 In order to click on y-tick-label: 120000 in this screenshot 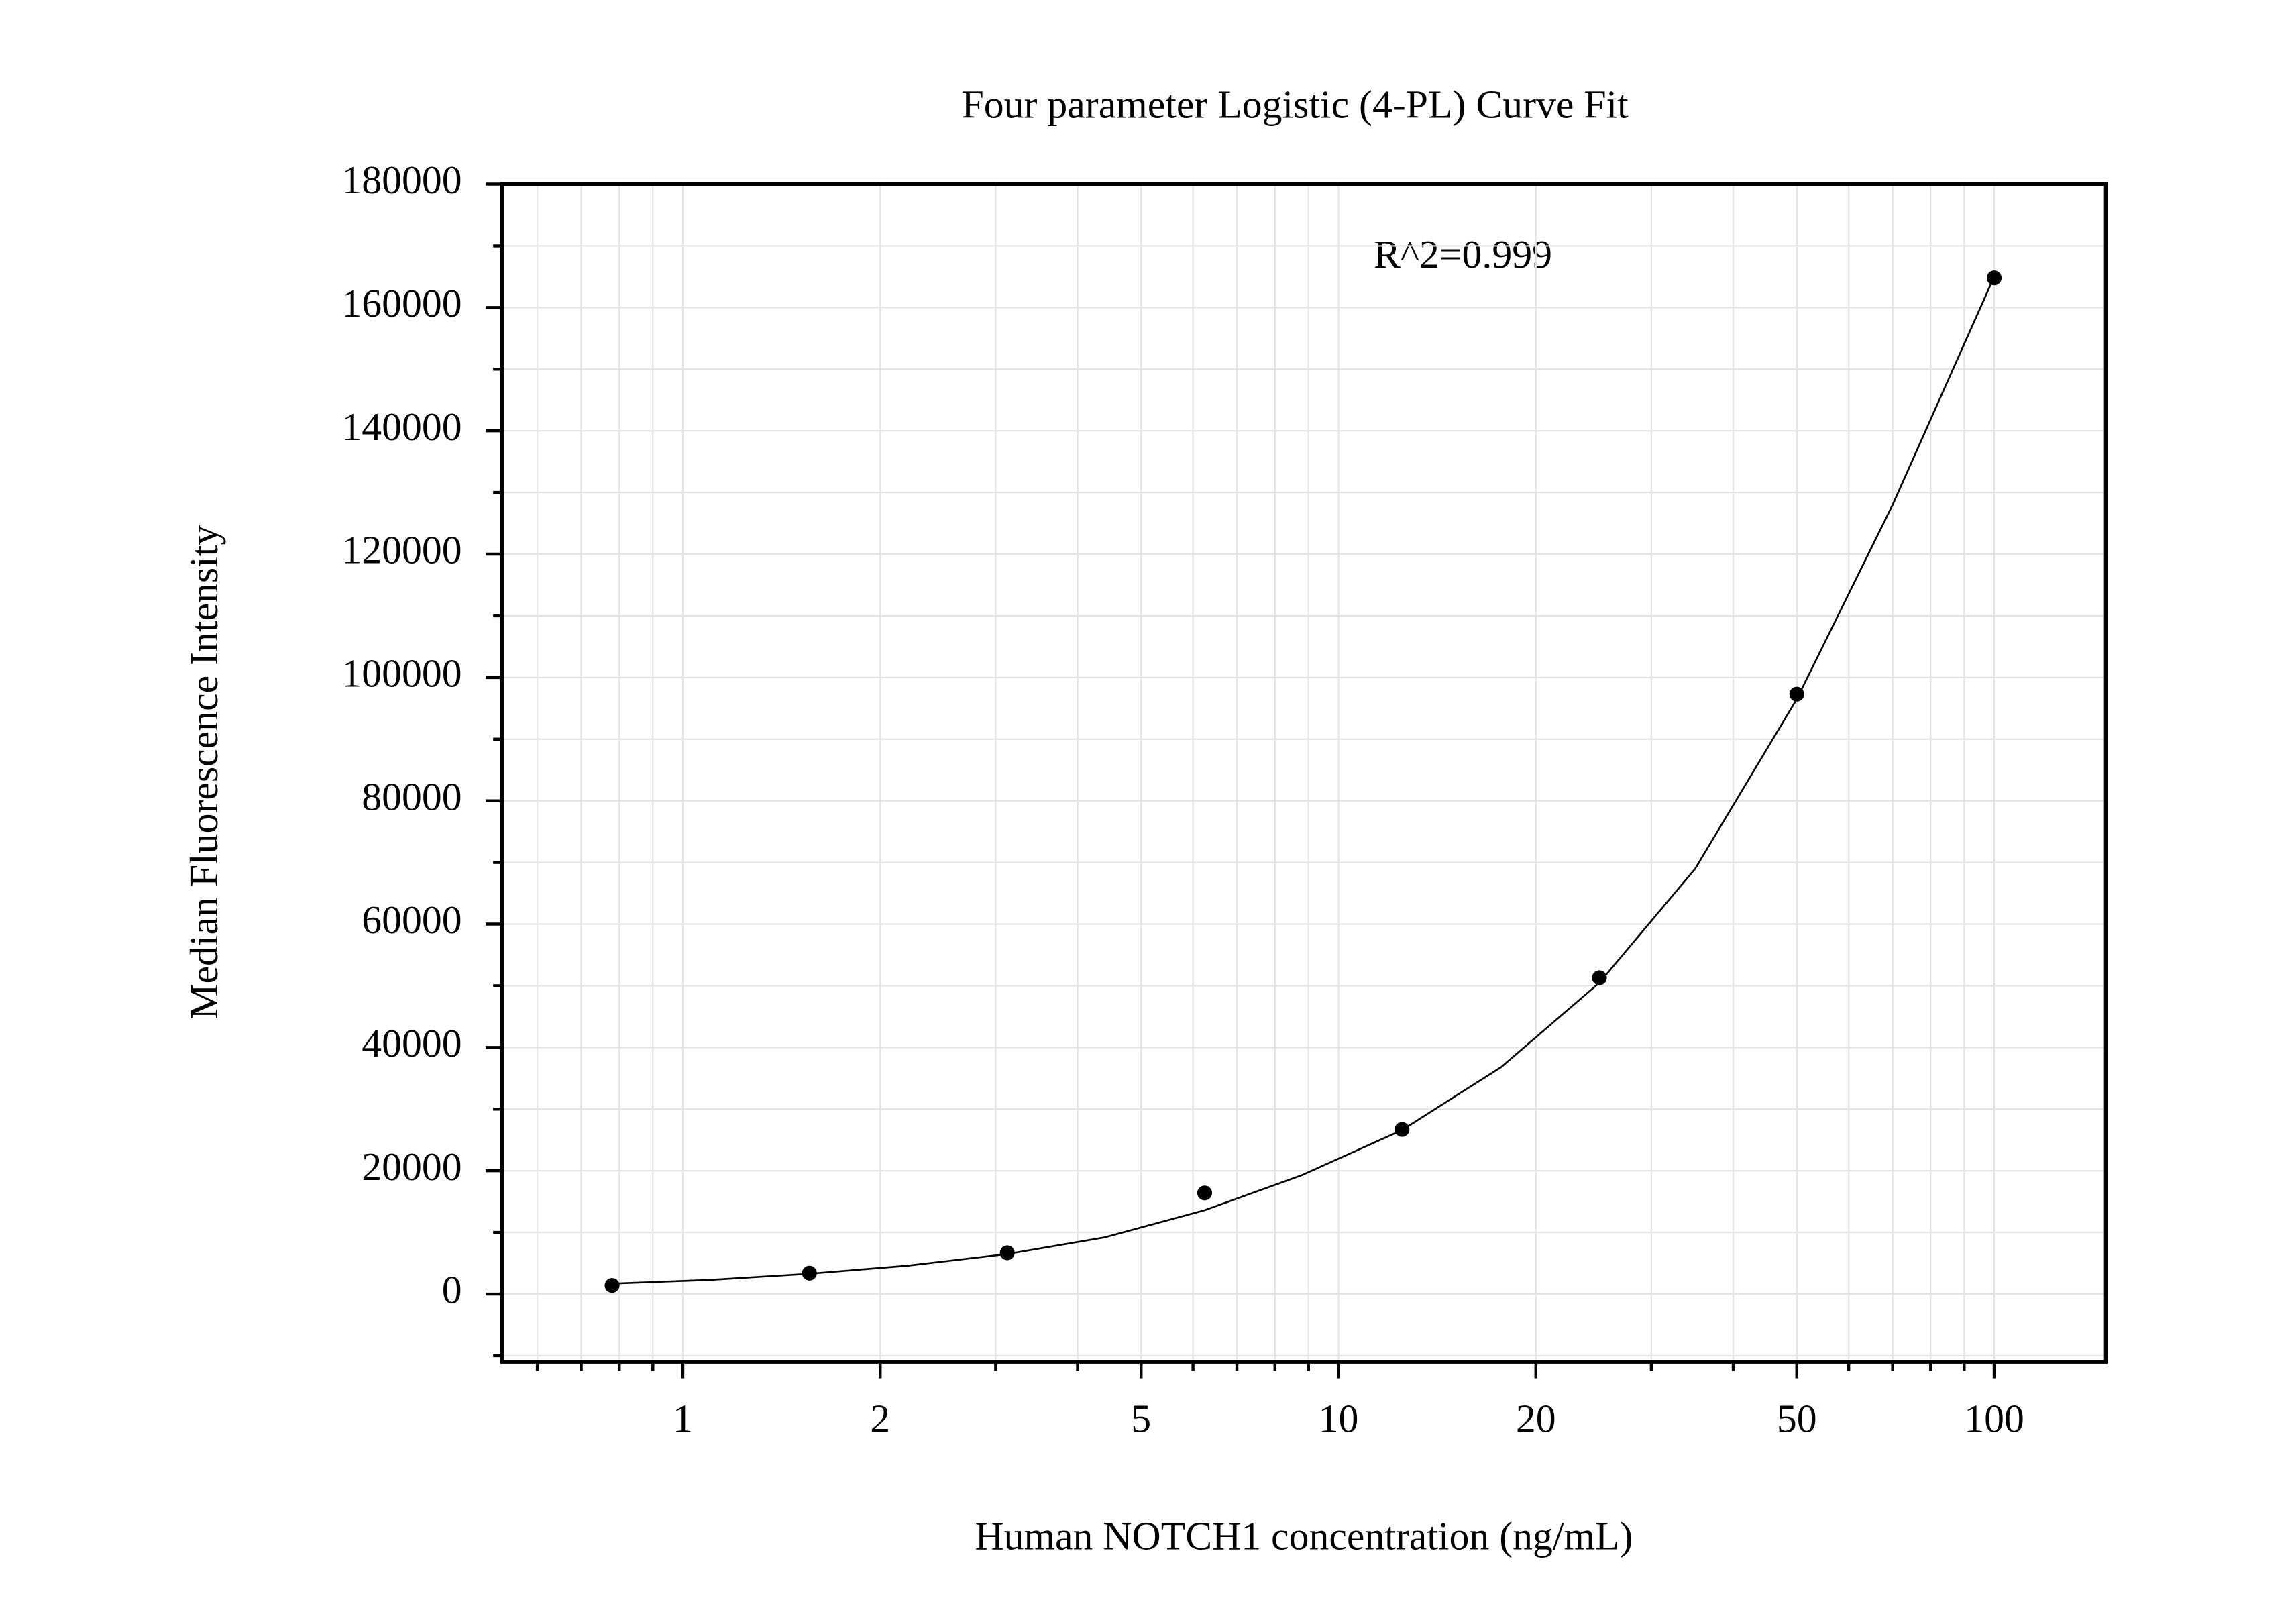, I will do `click(401, 550)`.